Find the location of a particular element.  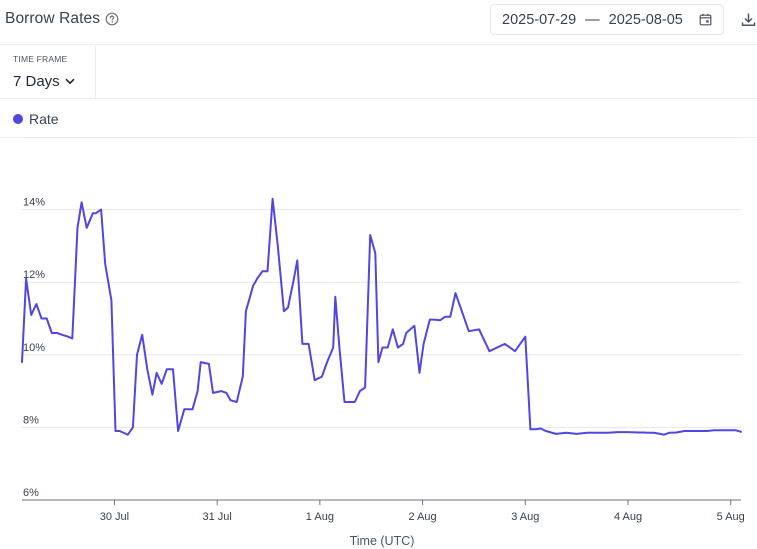

calendar-icon is located at coordinates (705, 19).